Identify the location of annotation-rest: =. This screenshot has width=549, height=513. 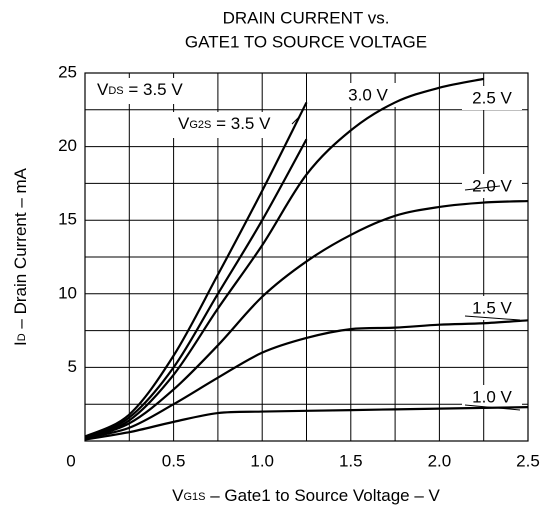
(220, 123).